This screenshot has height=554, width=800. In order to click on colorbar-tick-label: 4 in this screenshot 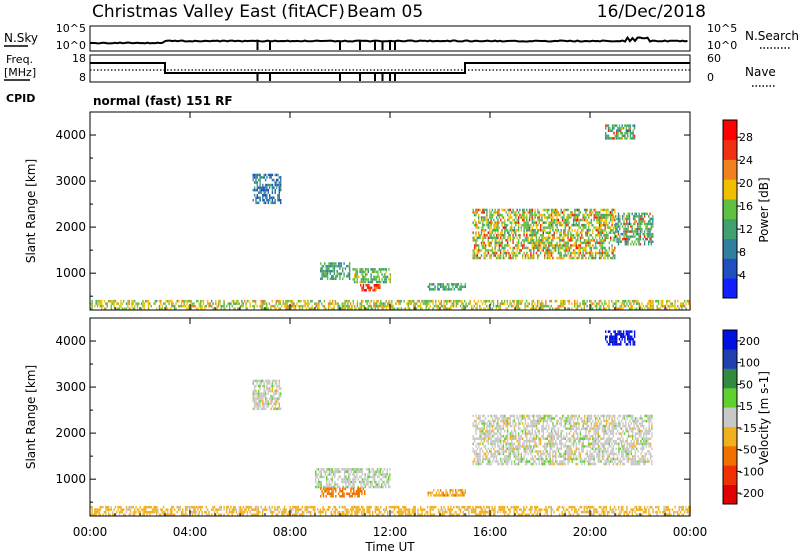, I will do `click(742, 275)`.